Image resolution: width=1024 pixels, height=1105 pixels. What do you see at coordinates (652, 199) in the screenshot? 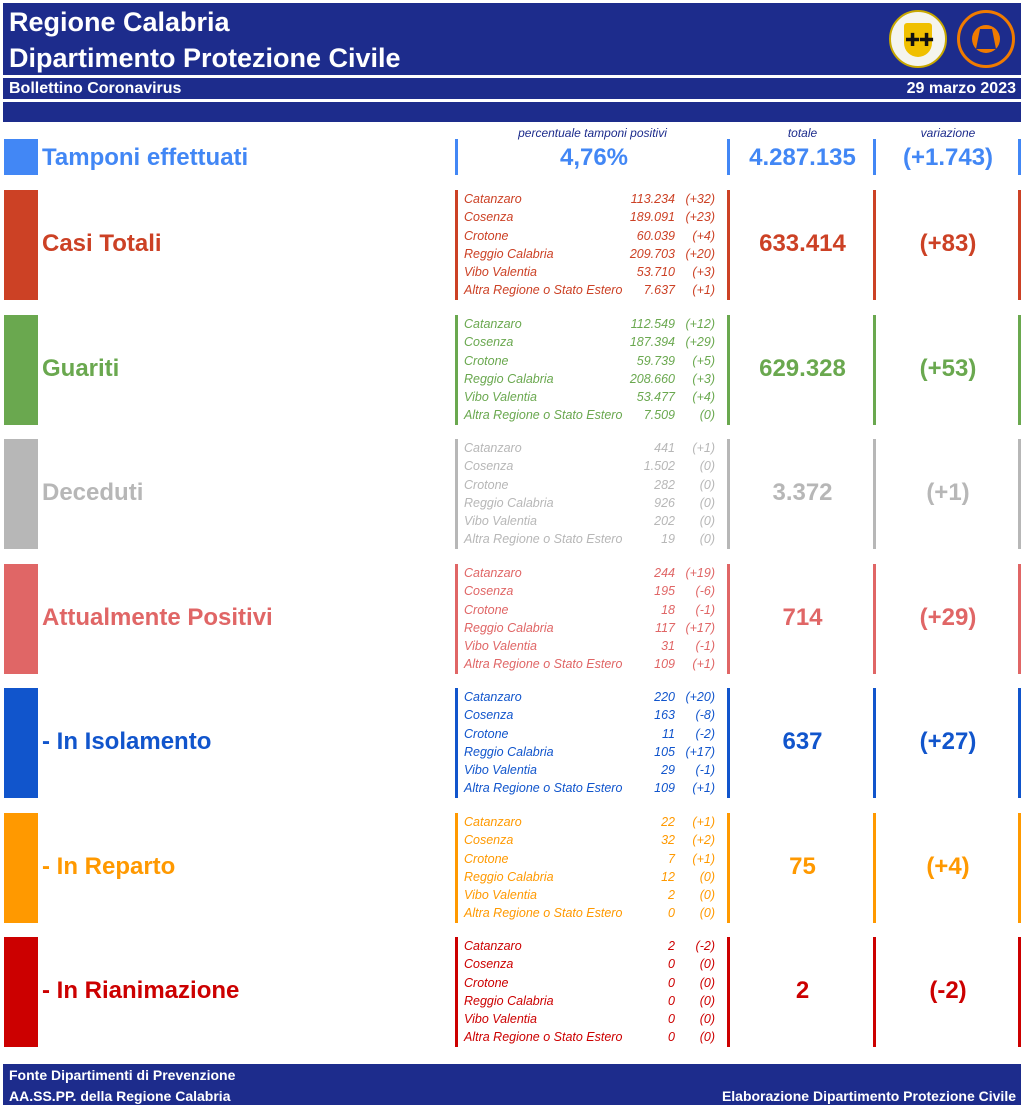
I see `province-value: 113.234` at bounding box center [652, 199].